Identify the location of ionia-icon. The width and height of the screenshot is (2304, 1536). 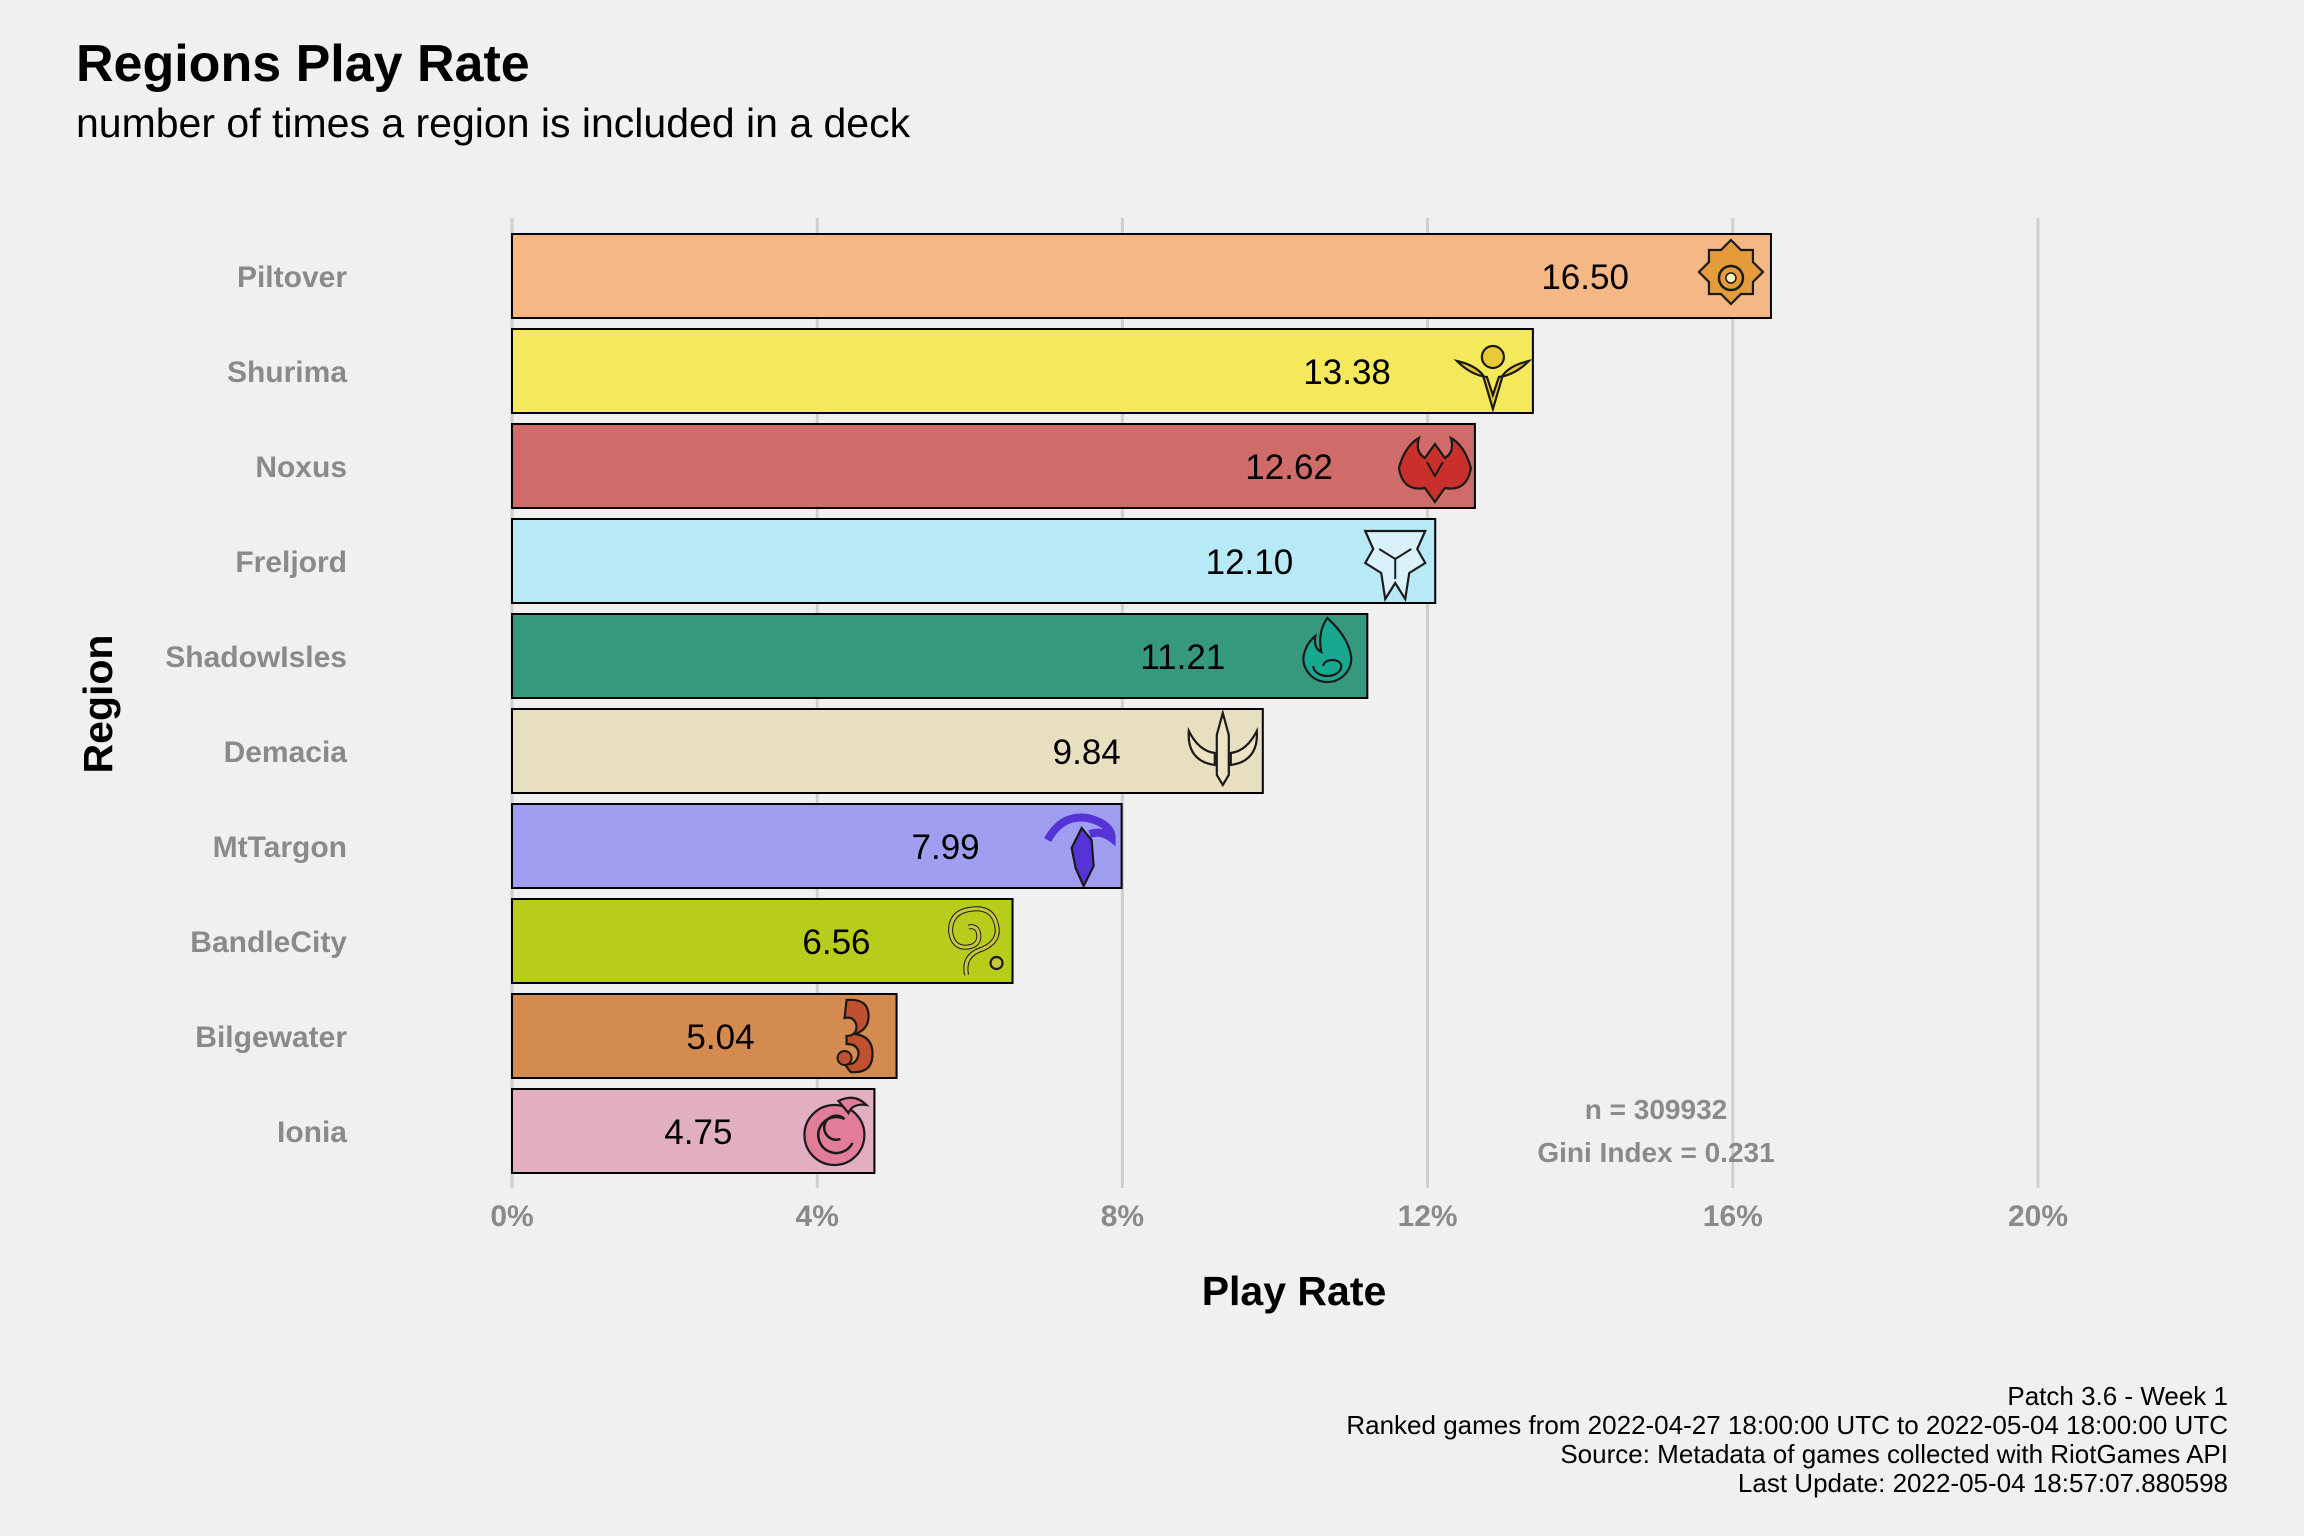
(836, 1131).